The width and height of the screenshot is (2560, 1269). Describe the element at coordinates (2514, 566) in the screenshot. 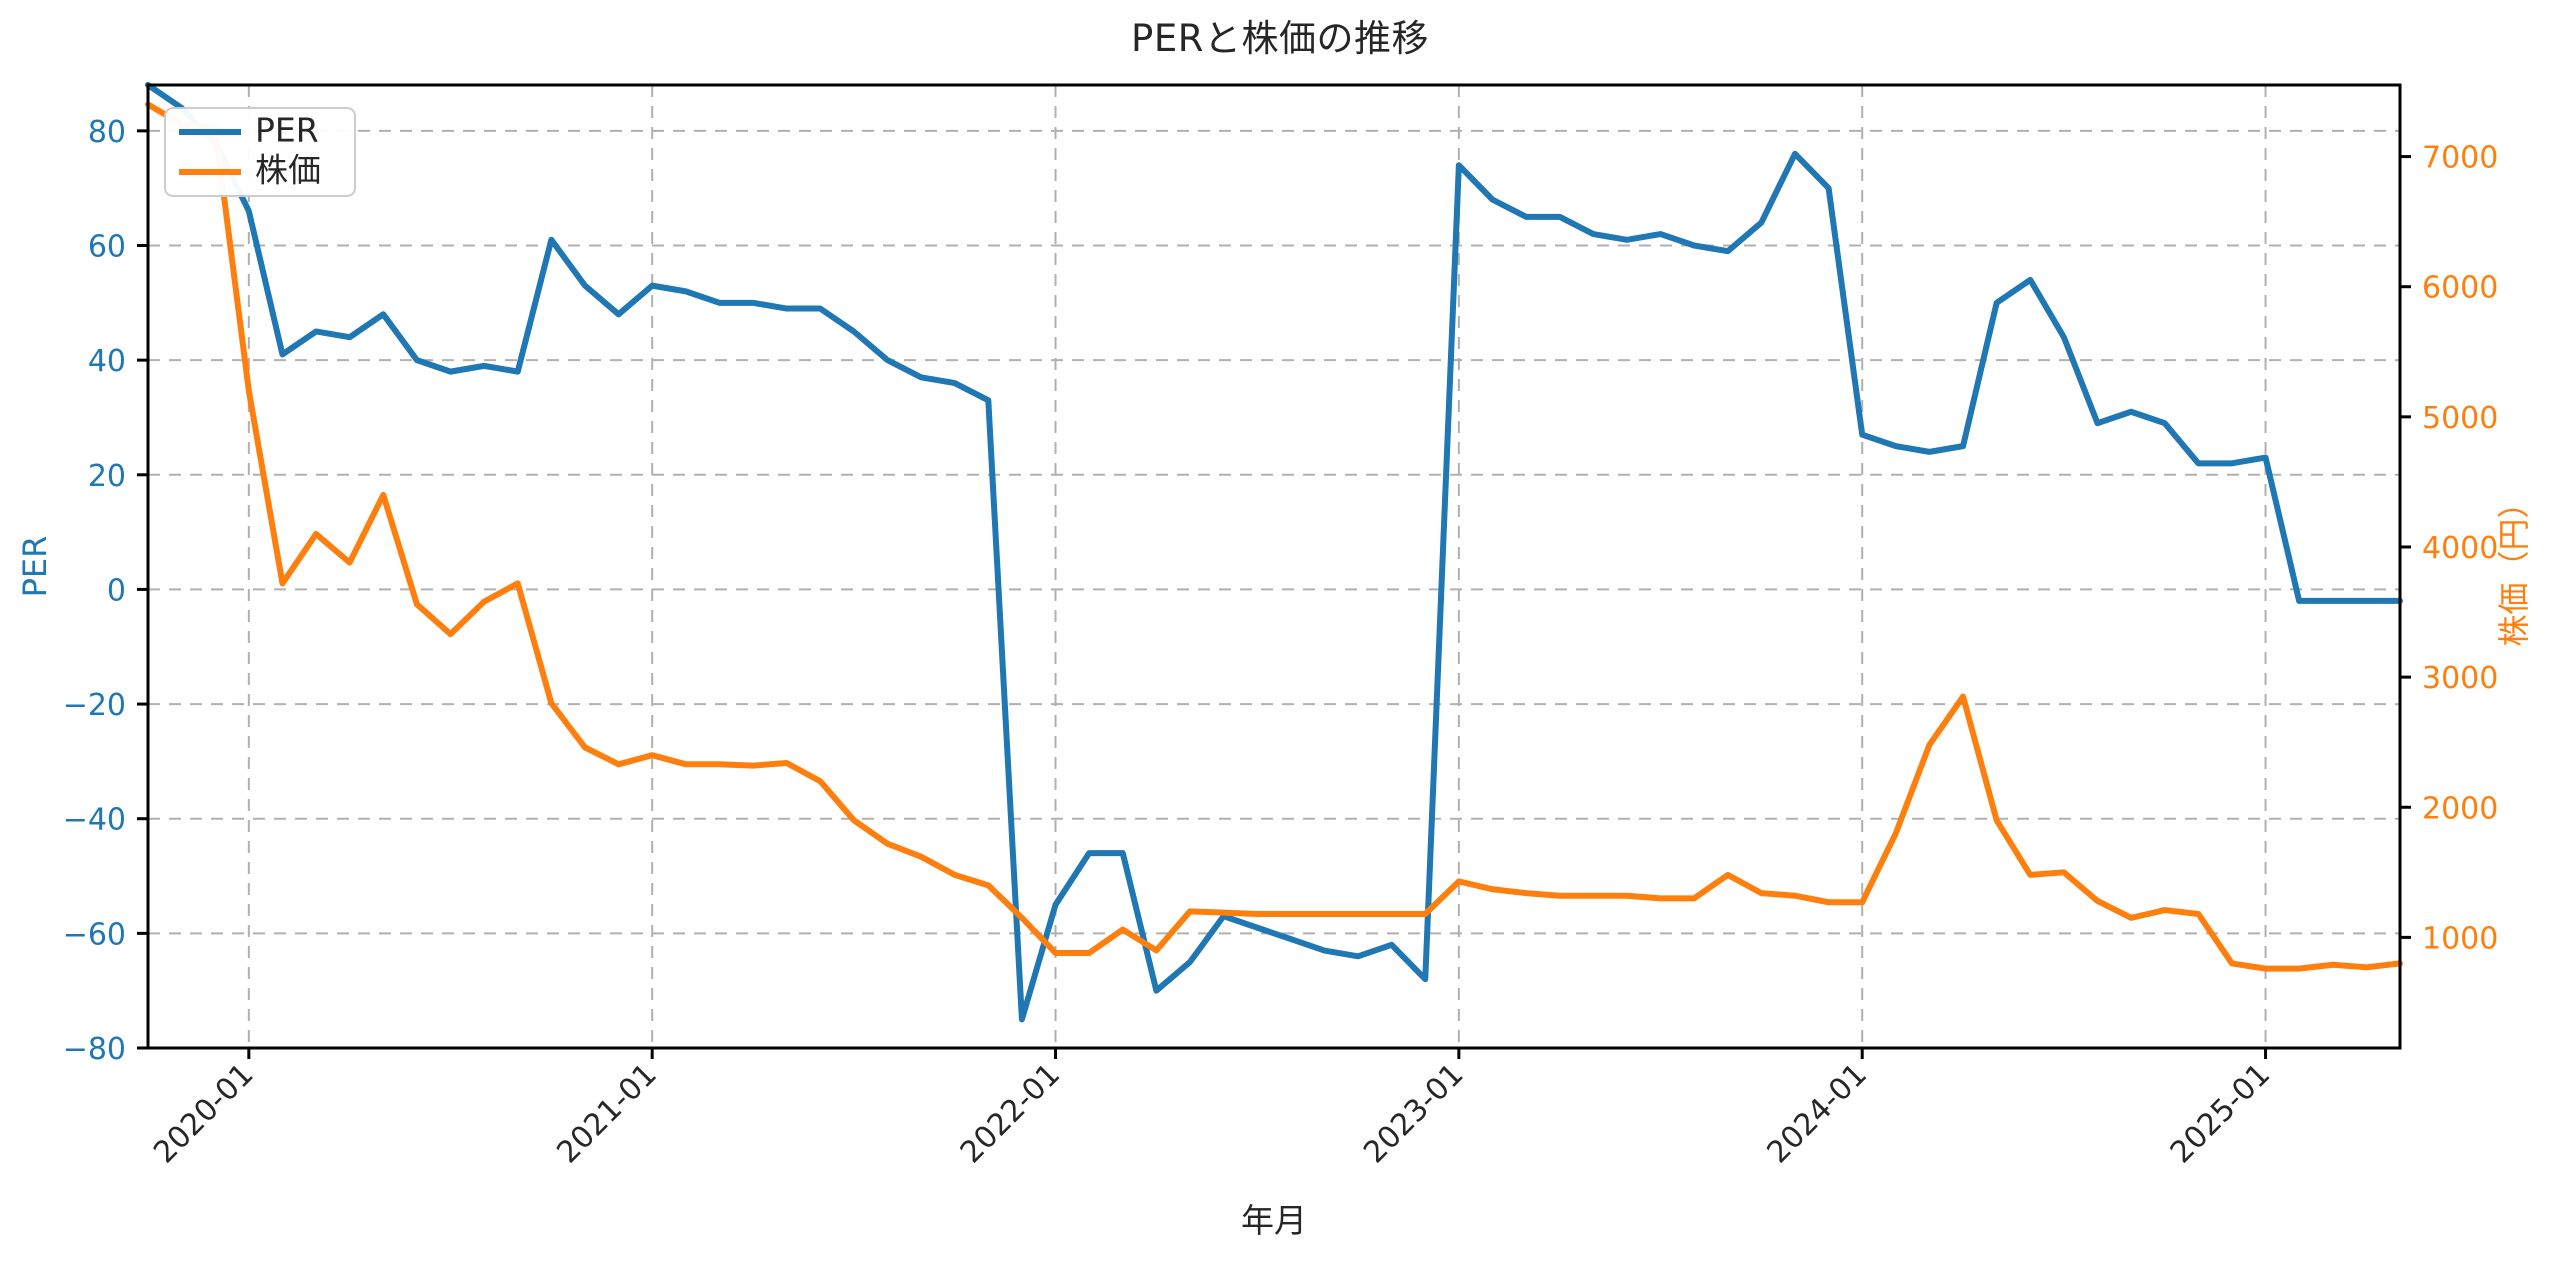

I see `y-axis-label-right: 株価（円）` at that location.